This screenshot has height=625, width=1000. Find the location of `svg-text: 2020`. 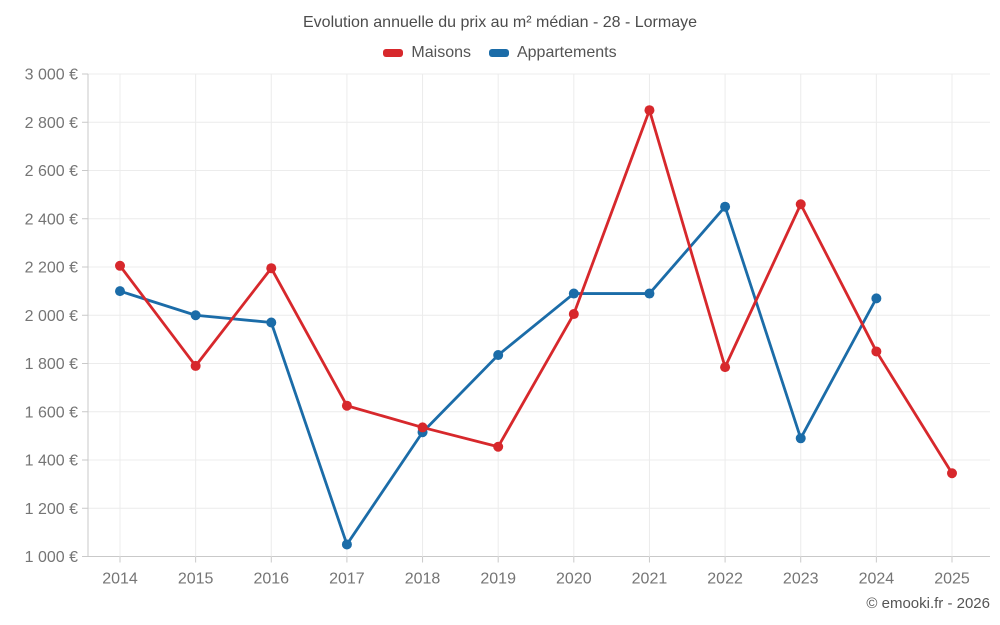

svg-text: 2020 is located at coordinates (574, 579).